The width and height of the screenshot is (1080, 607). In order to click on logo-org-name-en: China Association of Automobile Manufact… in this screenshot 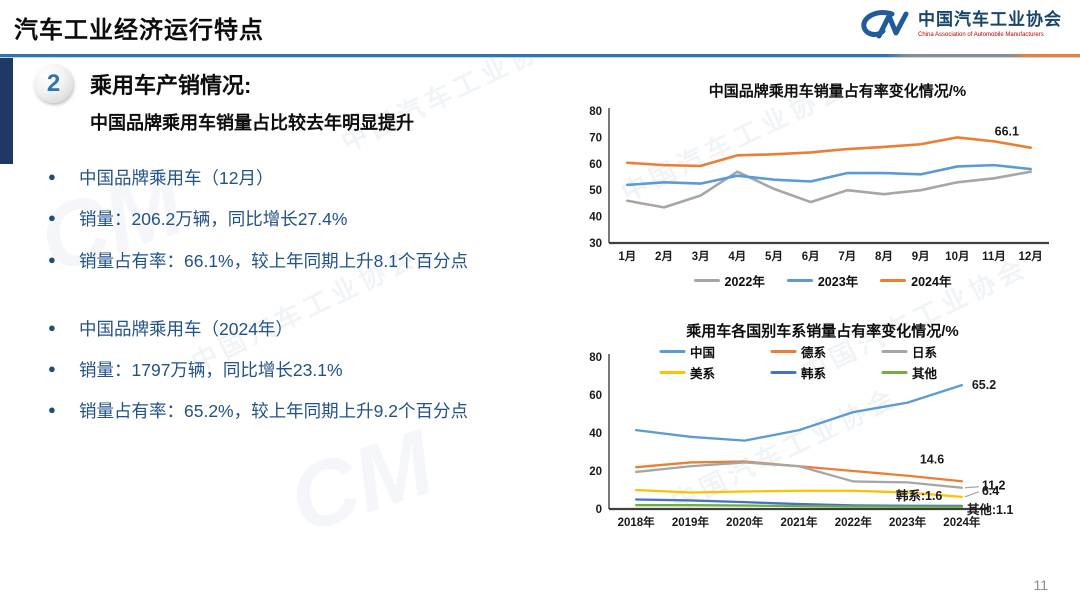, I will do `click(981, 35)`.